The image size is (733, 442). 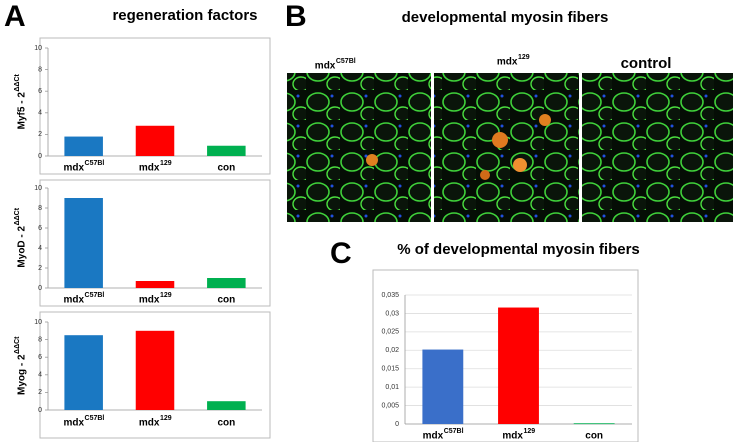 I want to click on panel-letter: A, so click(x=15, y=16).